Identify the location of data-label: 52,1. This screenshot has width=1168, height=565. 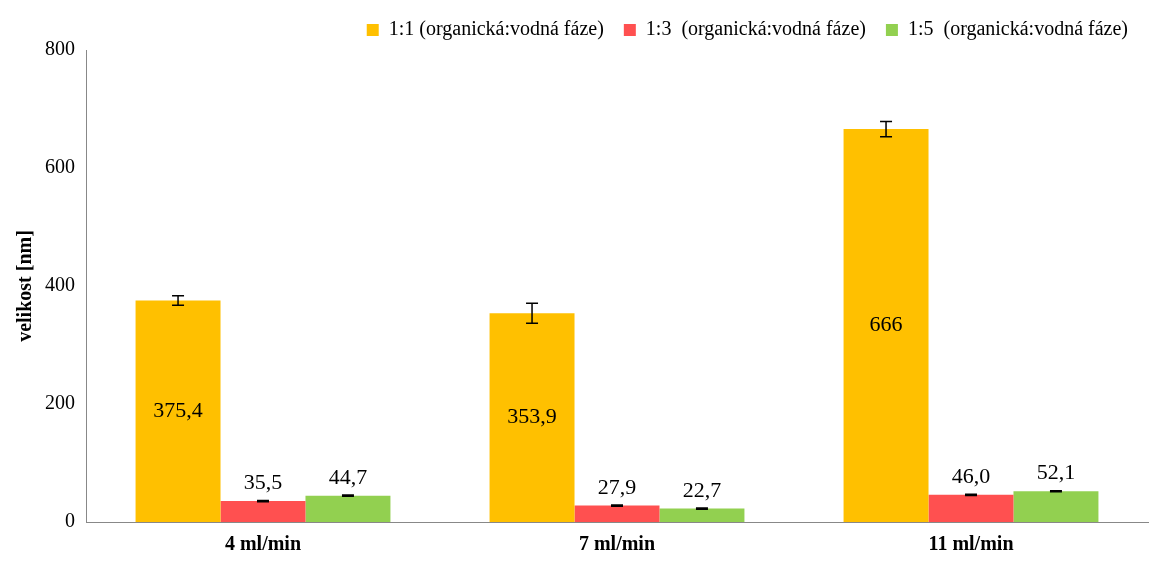
(1056, 472).